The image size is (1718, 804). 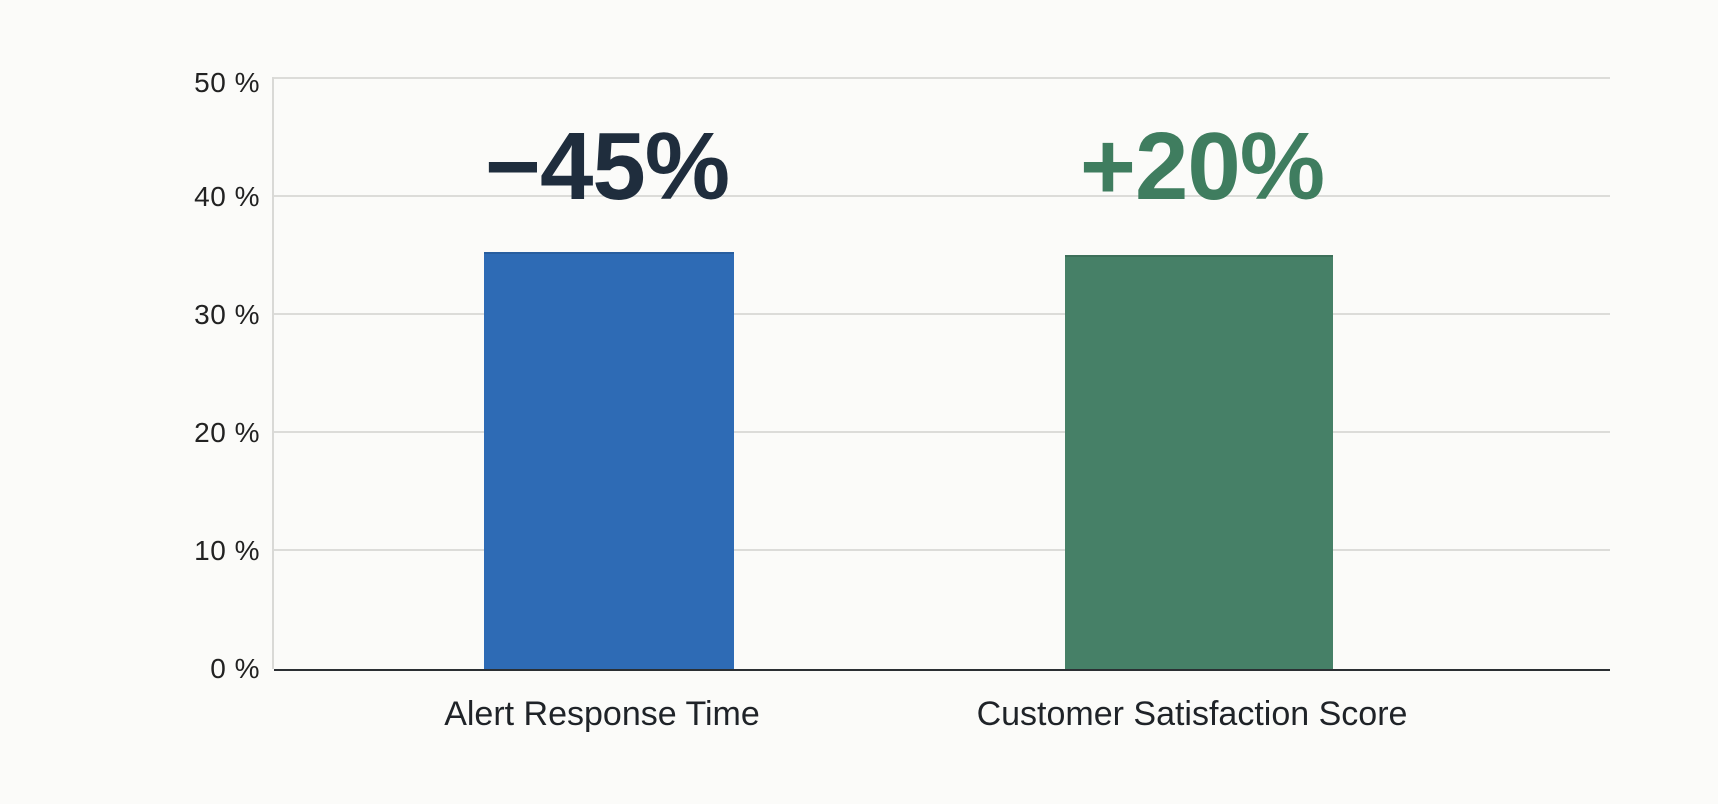 I want to click on y-tick-50: 50 %, so click(x=227, y=82).